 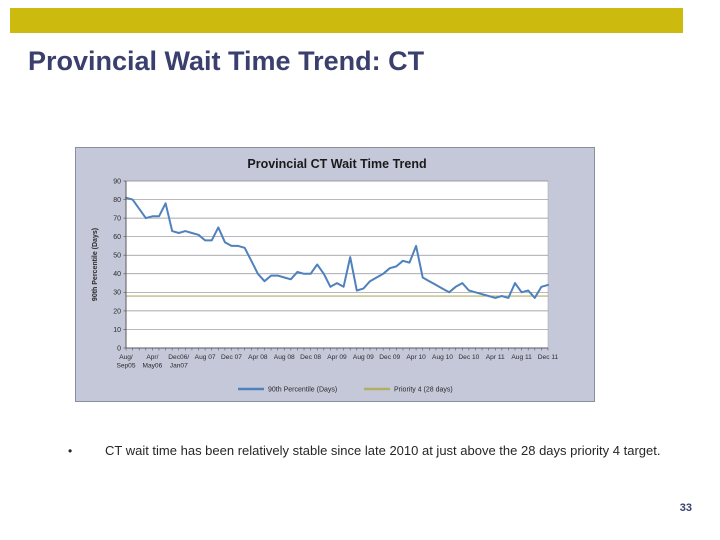 What do you see at coordinates (302, 390) in the screenshot?
I see `legend-label-percentile: 90th Percentile (Days)` at bounding box center [302, 390].